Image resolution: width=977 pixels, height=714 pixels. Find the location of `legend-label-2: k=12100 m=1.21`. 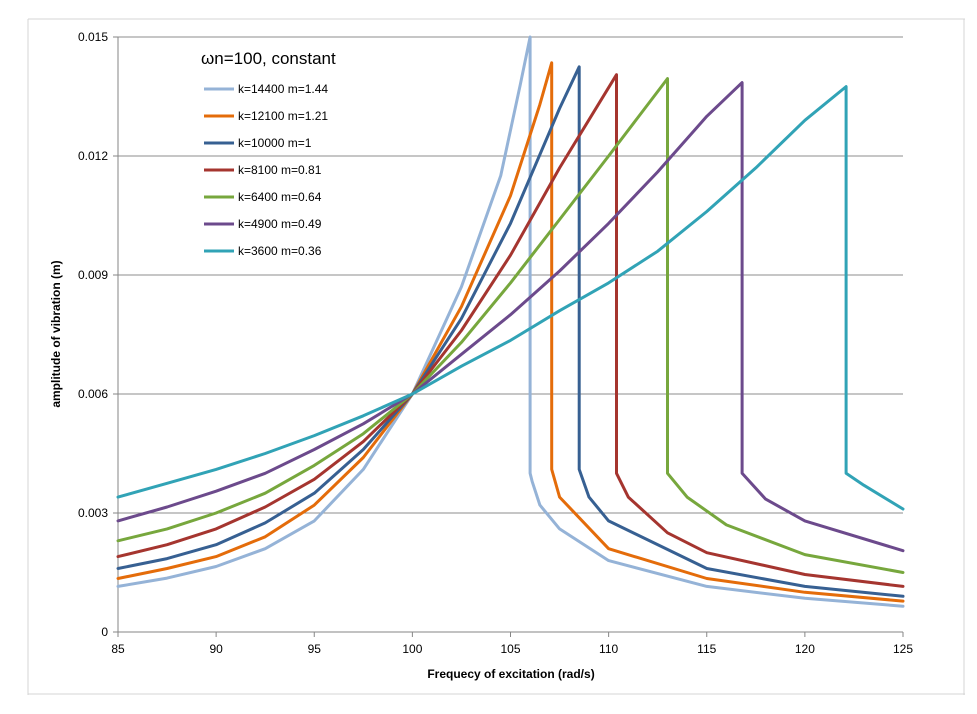

legend-label-2: k=12100 m=1.21 is located at coordinates (283, 116).